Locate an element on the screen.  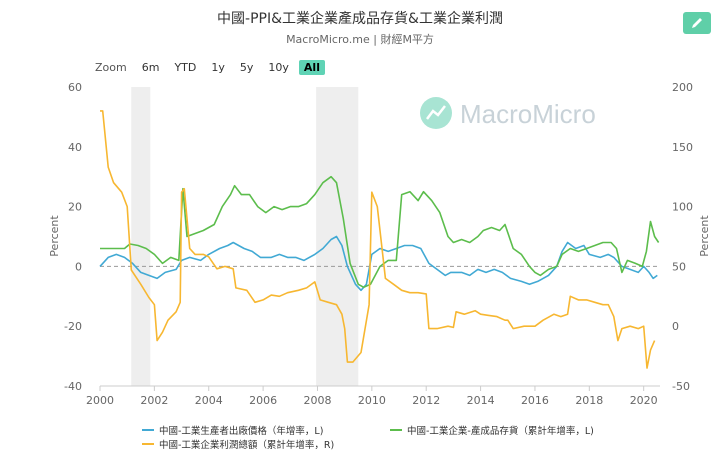
legend-swatch-inventory is located at coordinates (396, 430).